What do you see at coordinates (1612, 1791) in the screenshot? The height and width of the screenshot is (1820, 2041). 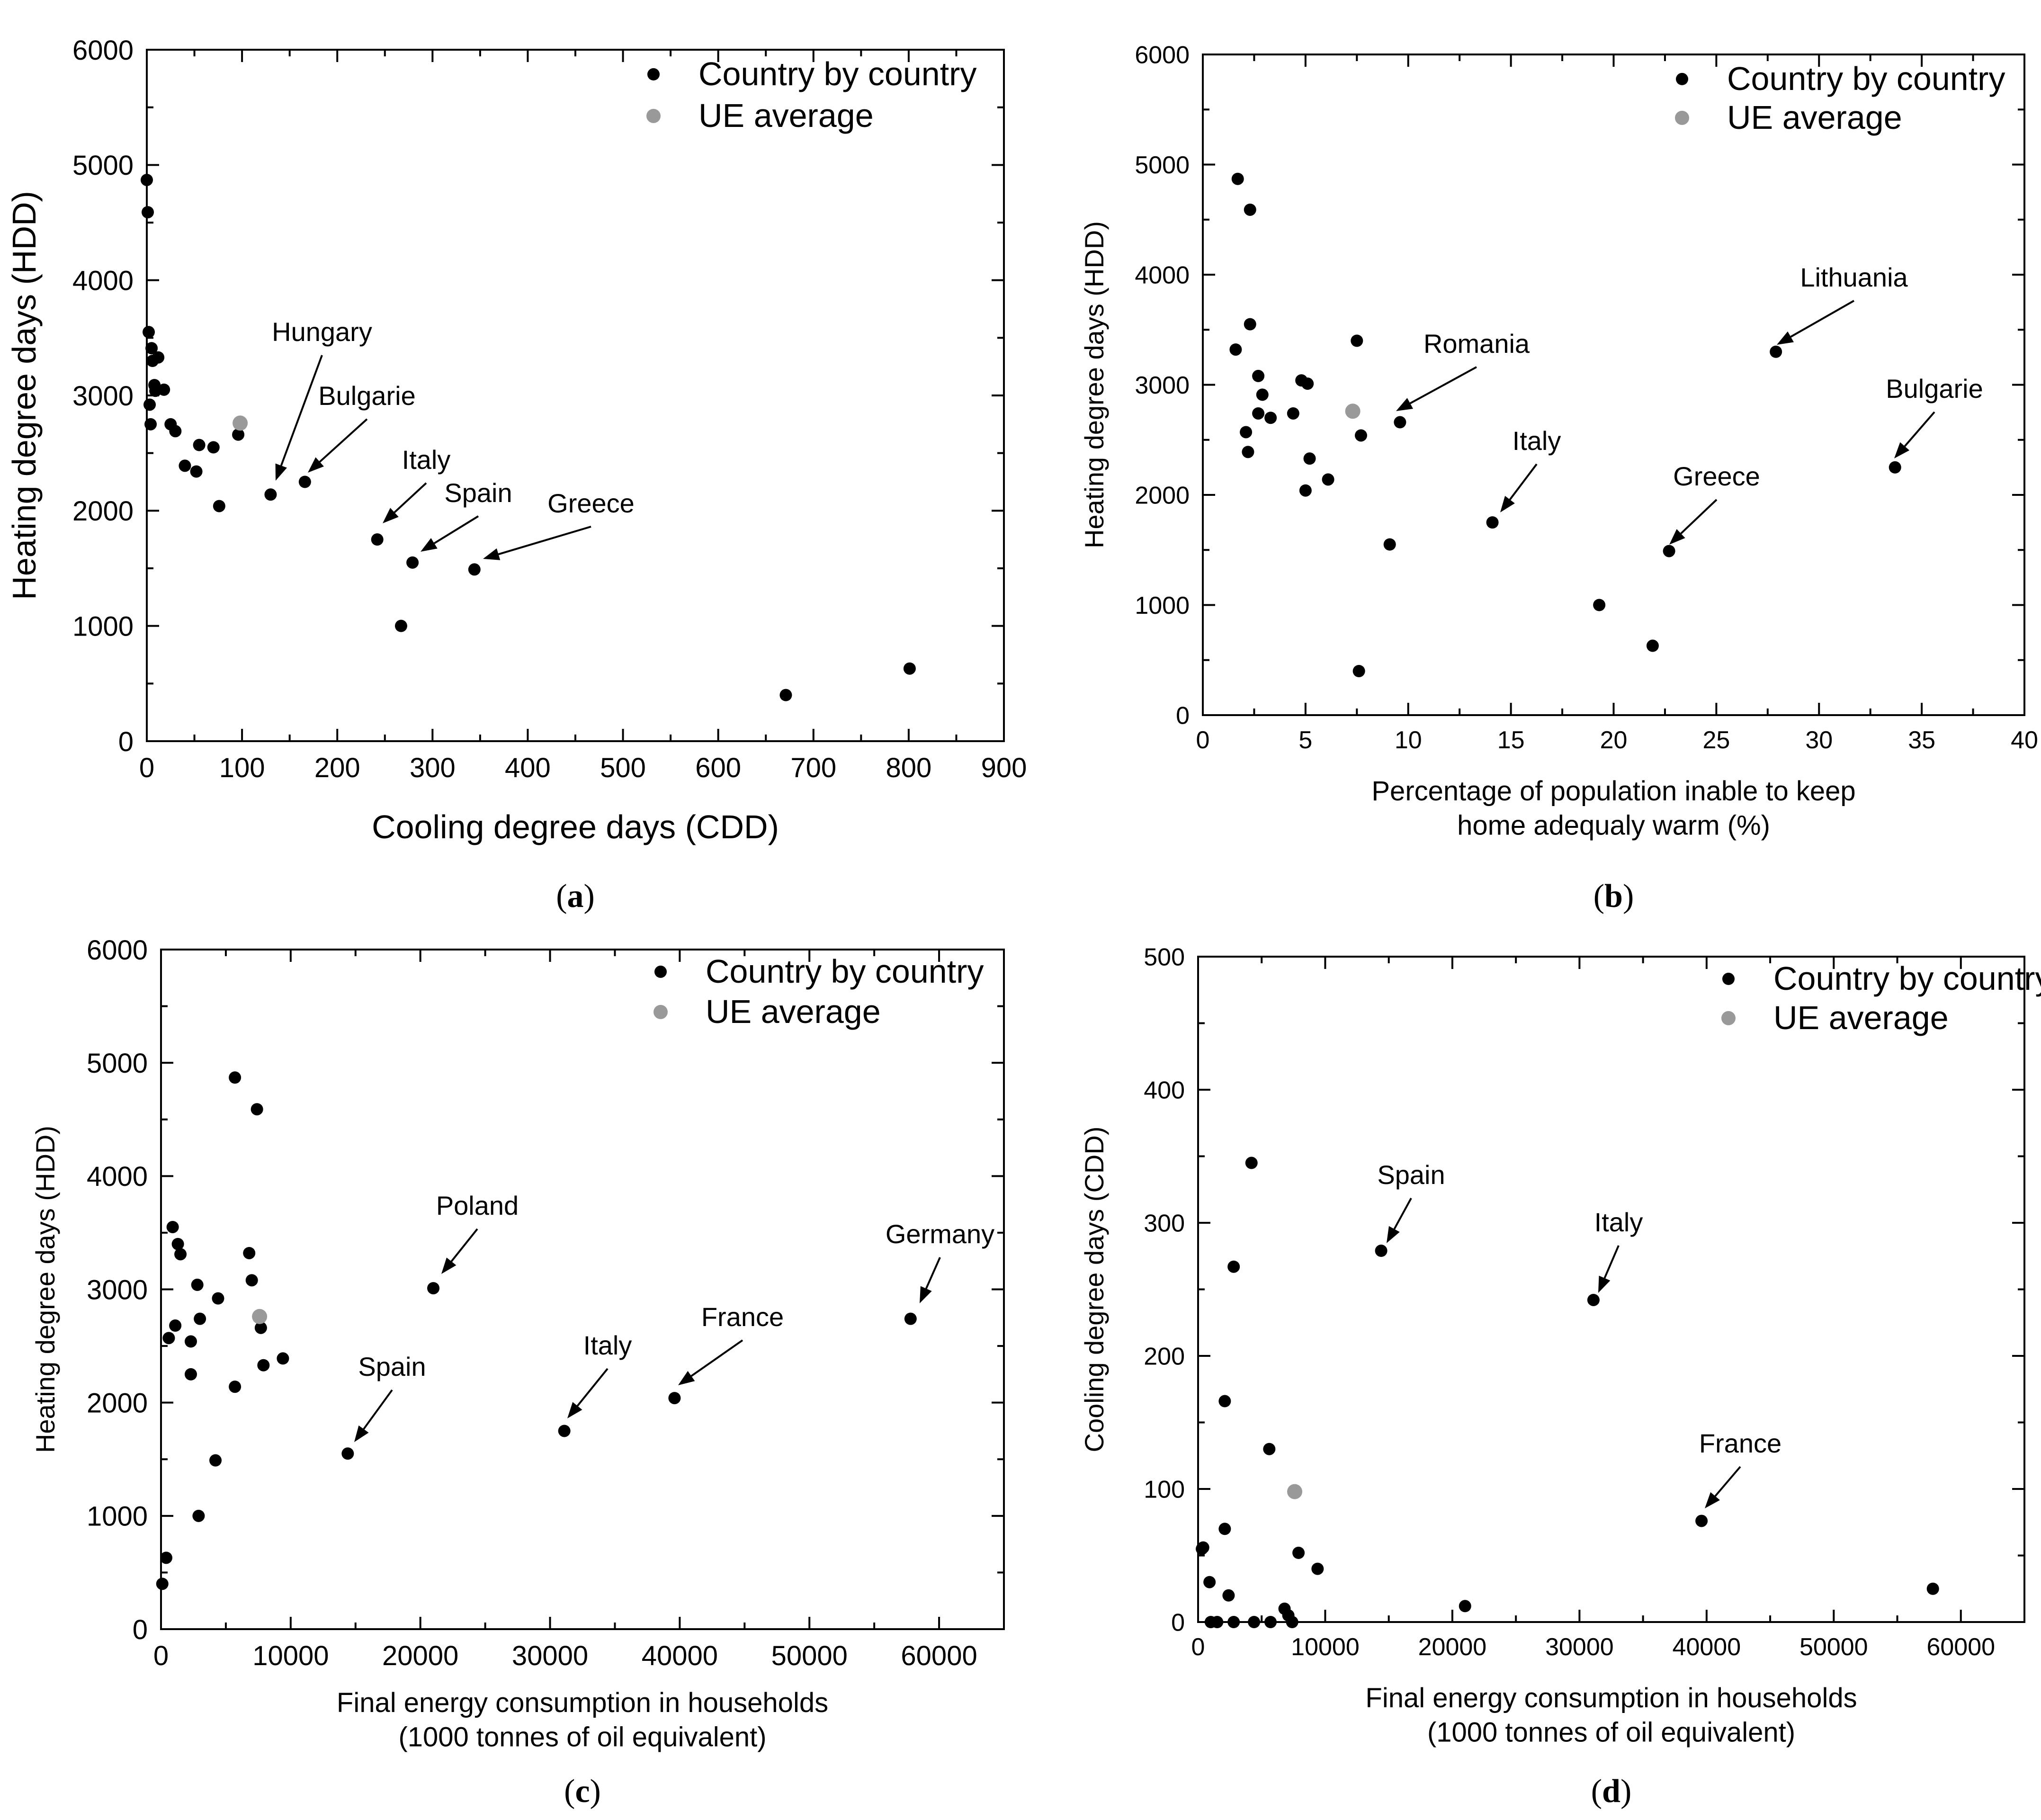 I see `panel-label: (d)` at bounding box center [1612, 1791].